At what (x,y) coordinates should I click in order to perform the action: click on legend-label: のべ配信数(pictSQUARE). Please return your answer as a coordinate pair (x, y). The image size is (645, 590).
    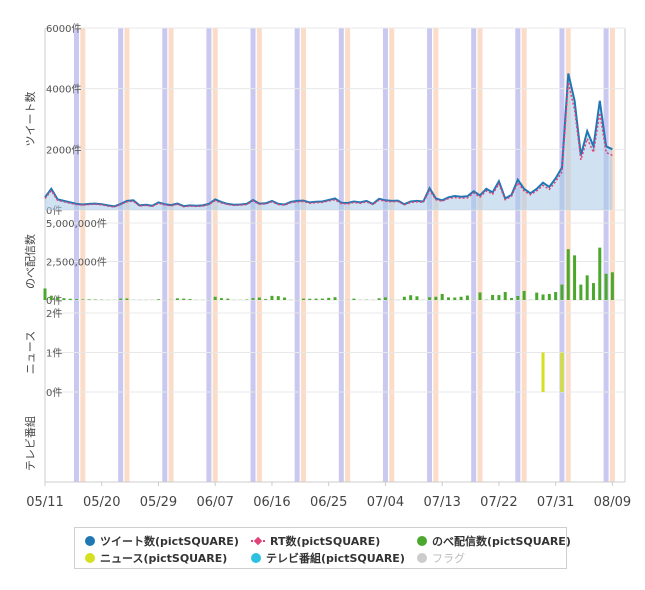
    Looking at the image, I should click on (501, 541).